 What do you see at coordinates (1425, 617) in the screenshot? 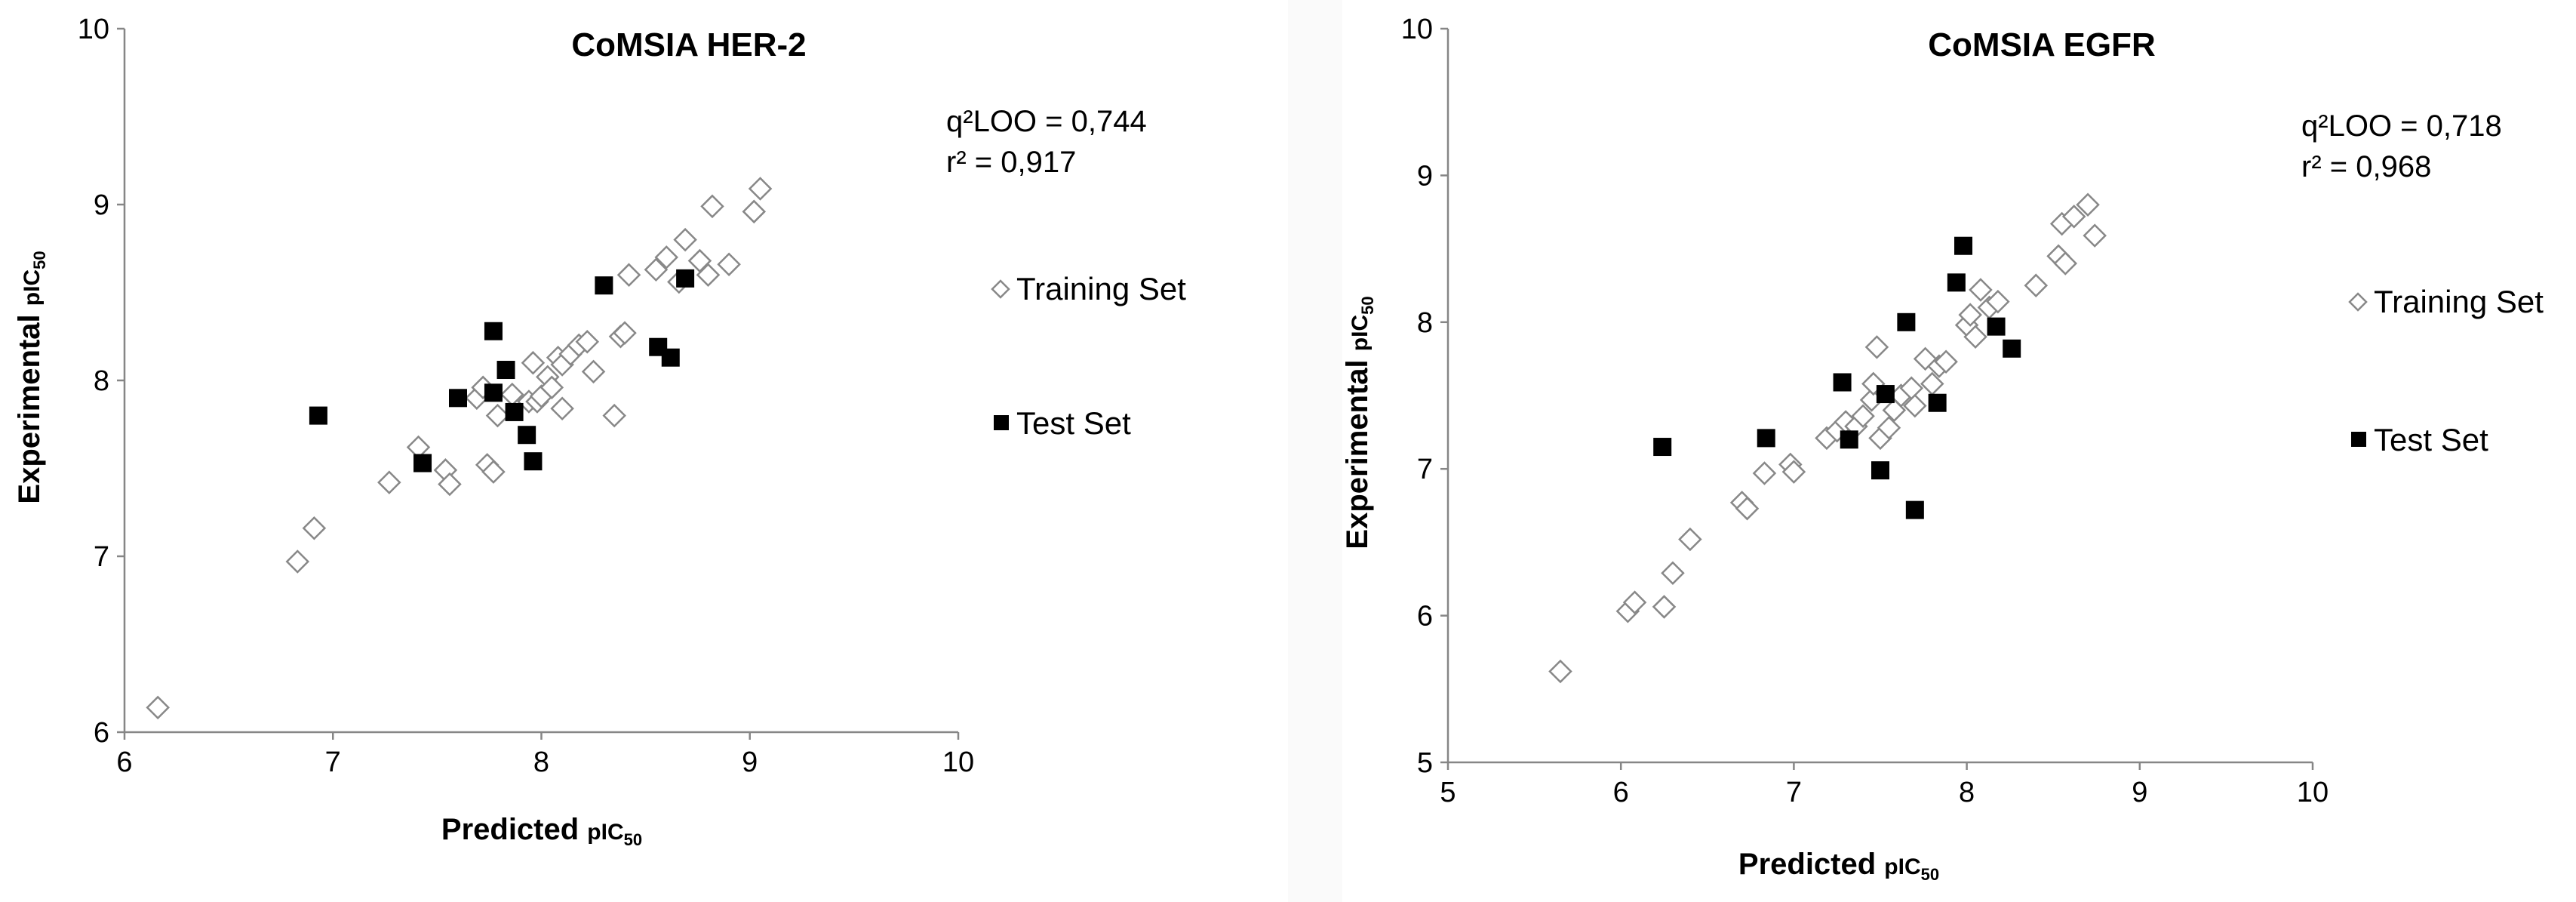
I see `y-tick-label: 6` at bounding box center [1425, 617].